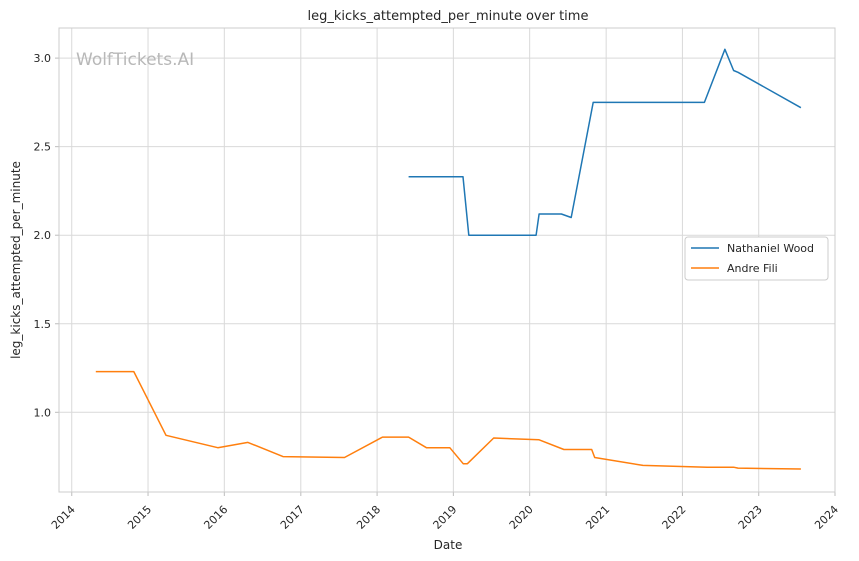 The width and height of the screenshot is (859, 561). What do you see at coordinates (448, 420) in the screenshot?
I see `series-line-andre-fili` at bounding box center [448, 420].